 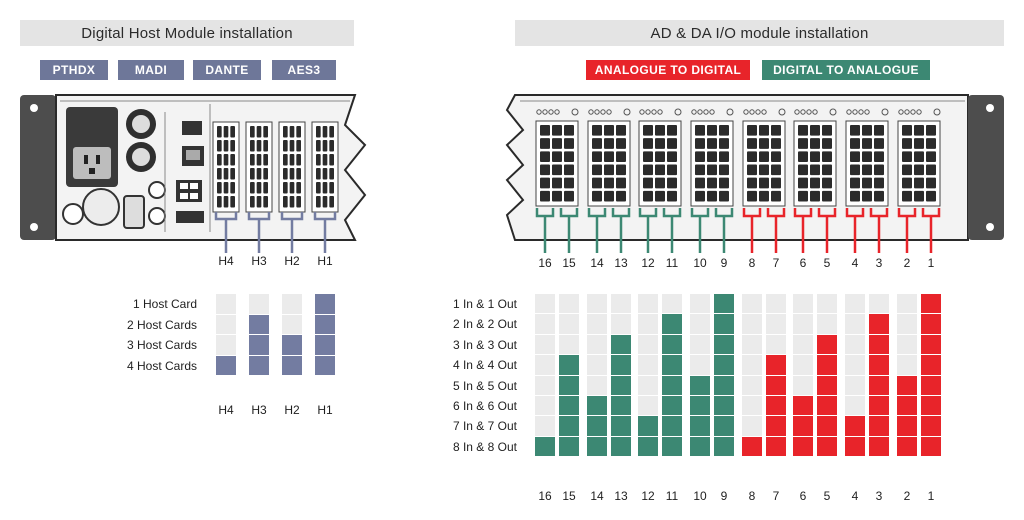 I want to click on io-row-label: 6 In & 6 Out, so click(x=484, y=406).